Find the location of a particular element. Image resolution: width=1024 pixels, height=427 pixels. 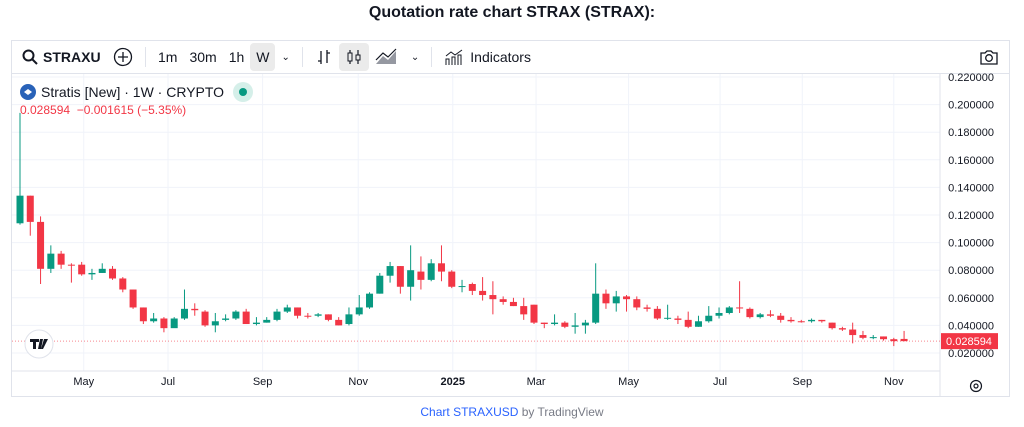

chevron-down-icon: ⌄ is located at coordinates (285, 57).